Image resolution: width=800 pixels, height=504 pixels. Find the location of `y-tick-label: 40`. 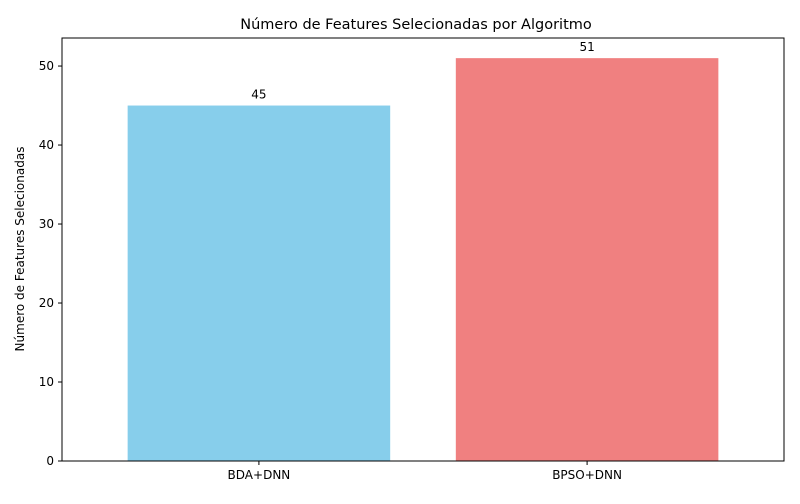

y-tick-label: 40 is located at coordinates (46, 145).